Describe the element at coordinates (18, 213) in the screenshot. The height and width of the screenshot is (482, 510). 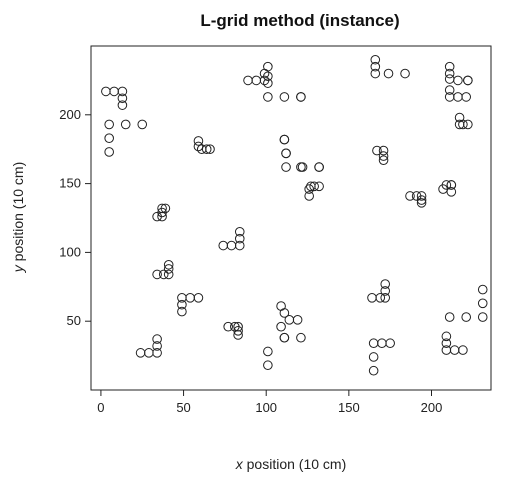
I see `y-axis-label-text: position (10 cm)` at that location.